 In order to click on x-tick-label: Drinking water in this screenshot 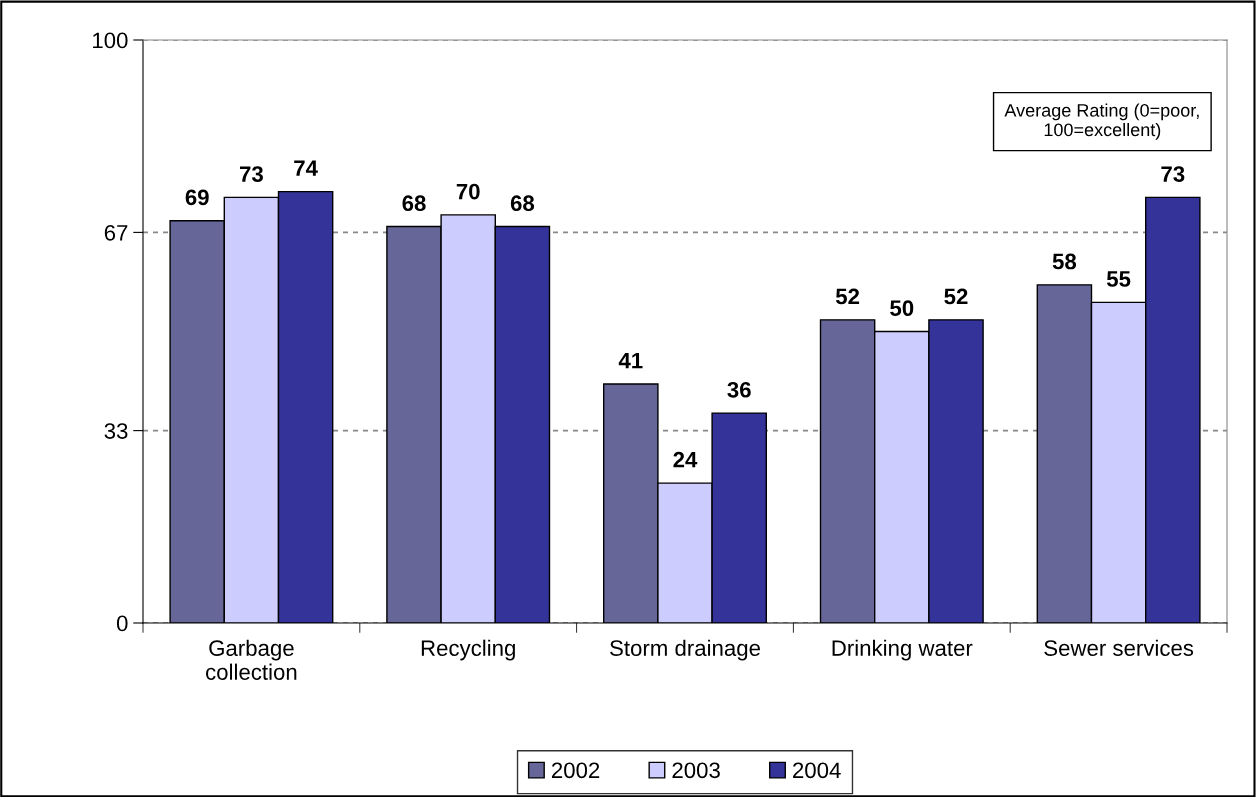, I will do `click(902, 650)`.